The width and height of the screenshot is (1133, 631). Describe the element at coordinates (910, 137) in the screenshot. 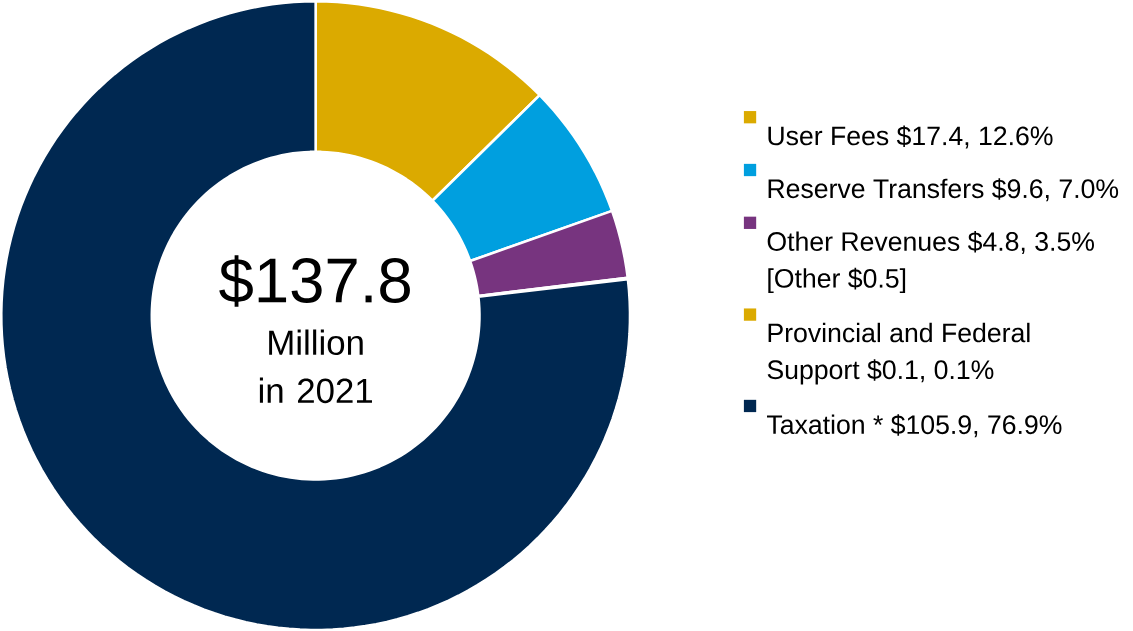

I see `legend-label: User Fees $17.4, 12.6%` at that location.